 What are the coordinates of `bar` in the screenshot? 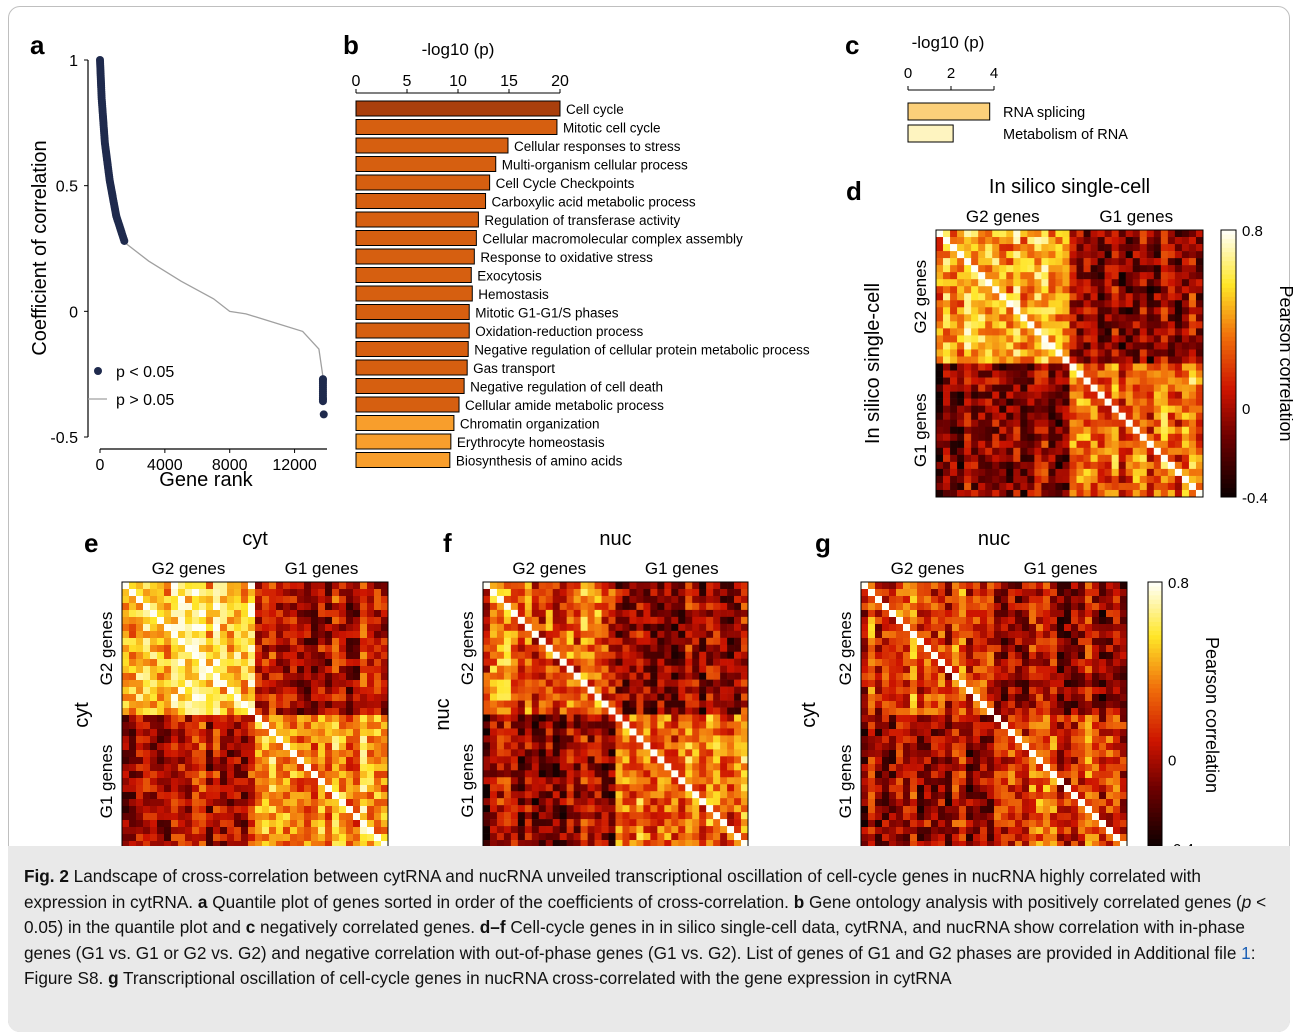 It's located at (412, 330).